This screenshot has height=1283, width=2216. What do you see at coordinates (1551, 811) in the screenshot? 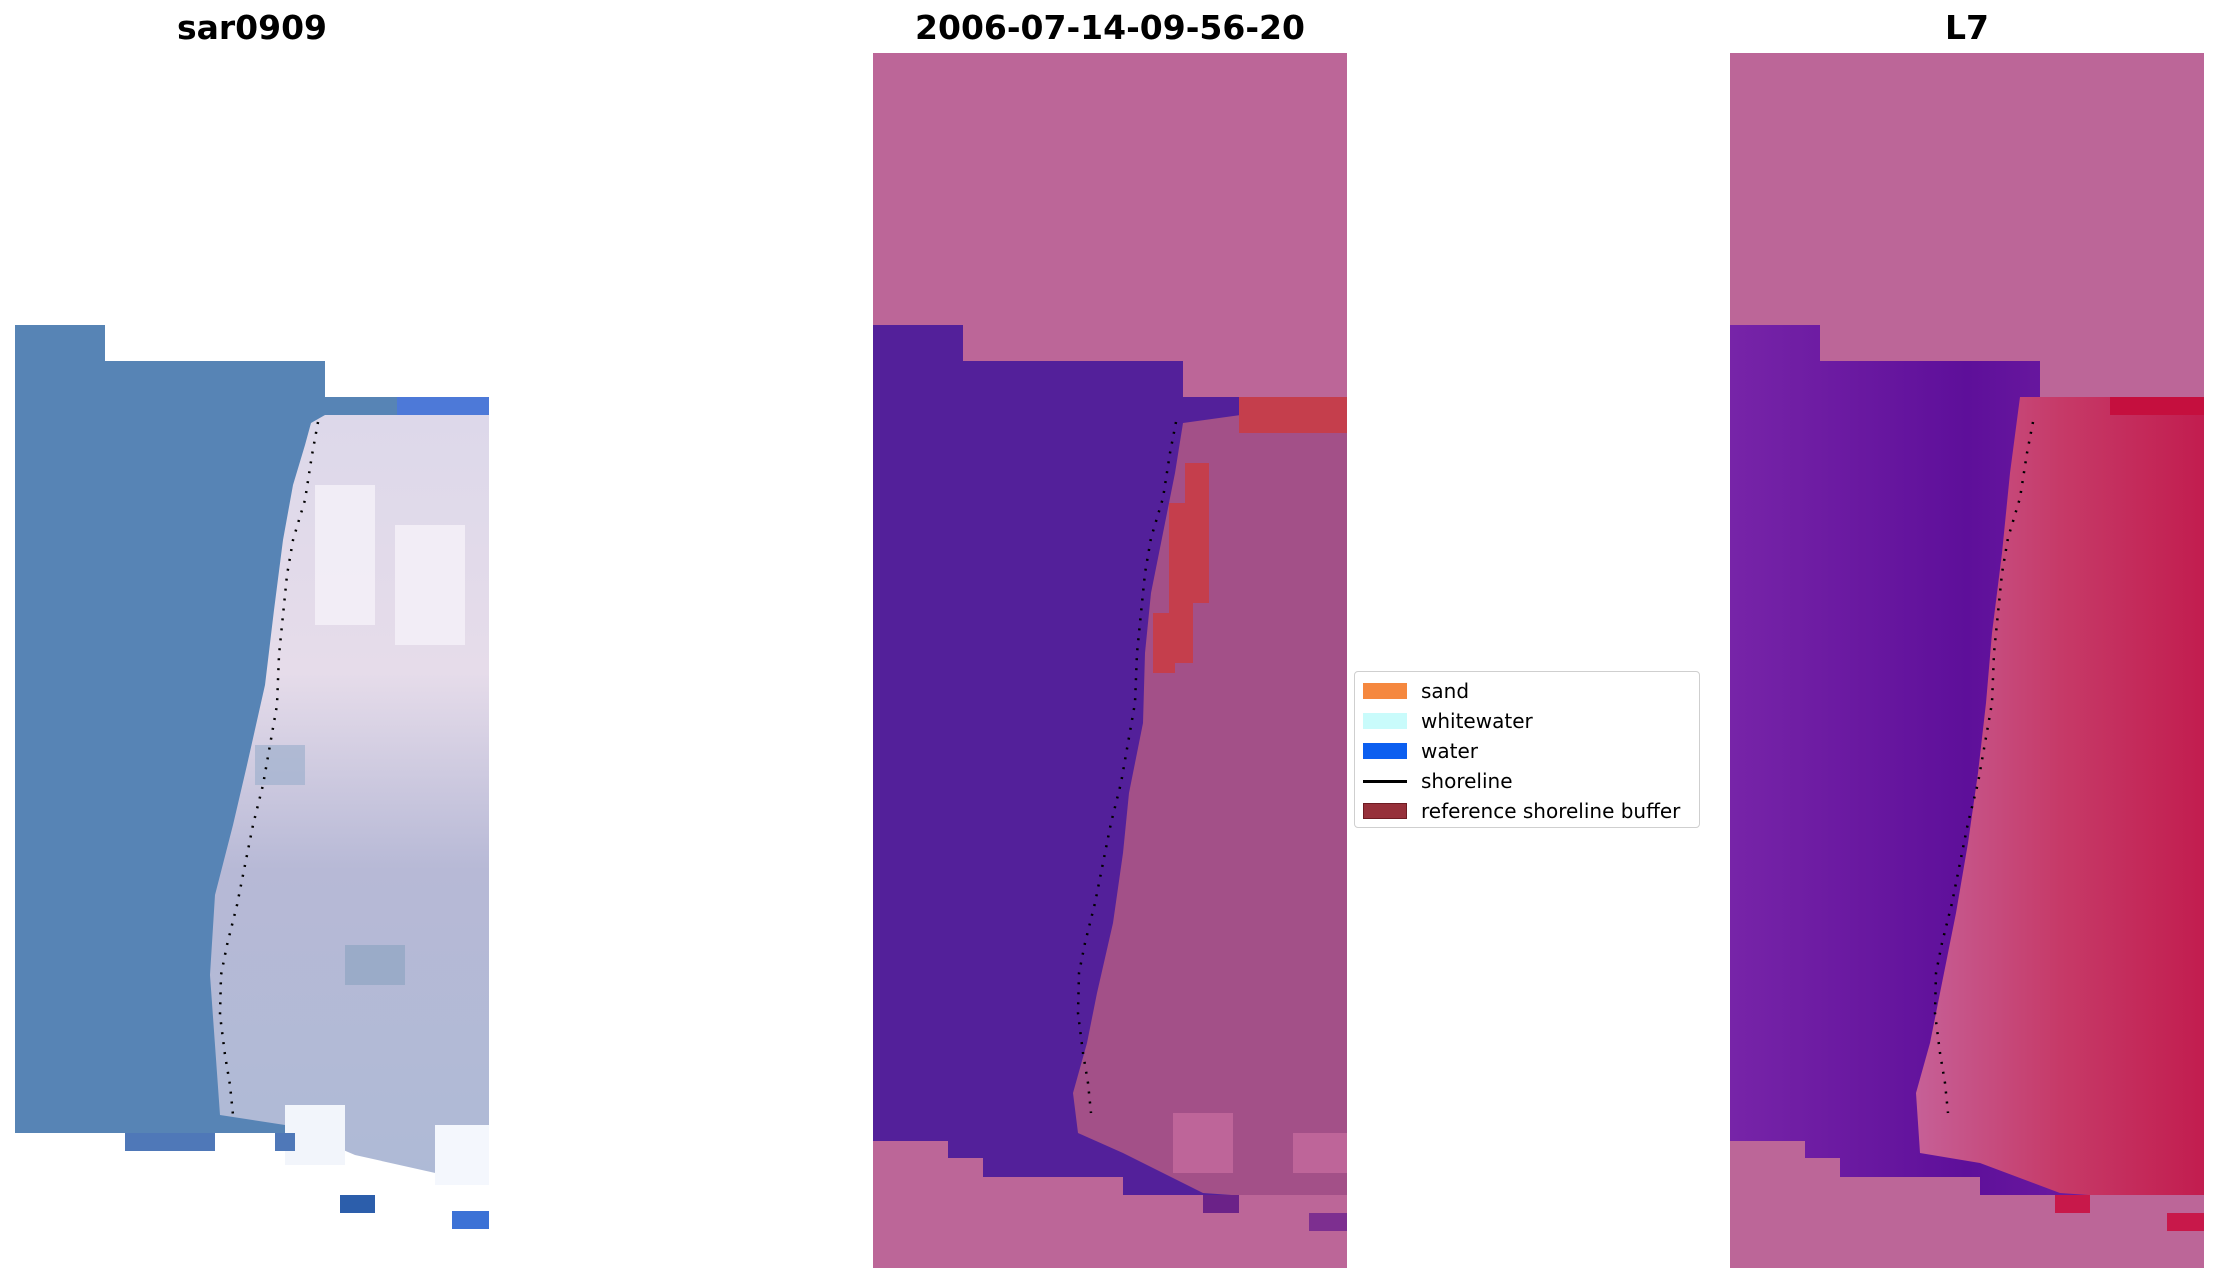
I see `legend-label-reference-buffer: reference shoreline buffer` at bounding box center [1551, 811].